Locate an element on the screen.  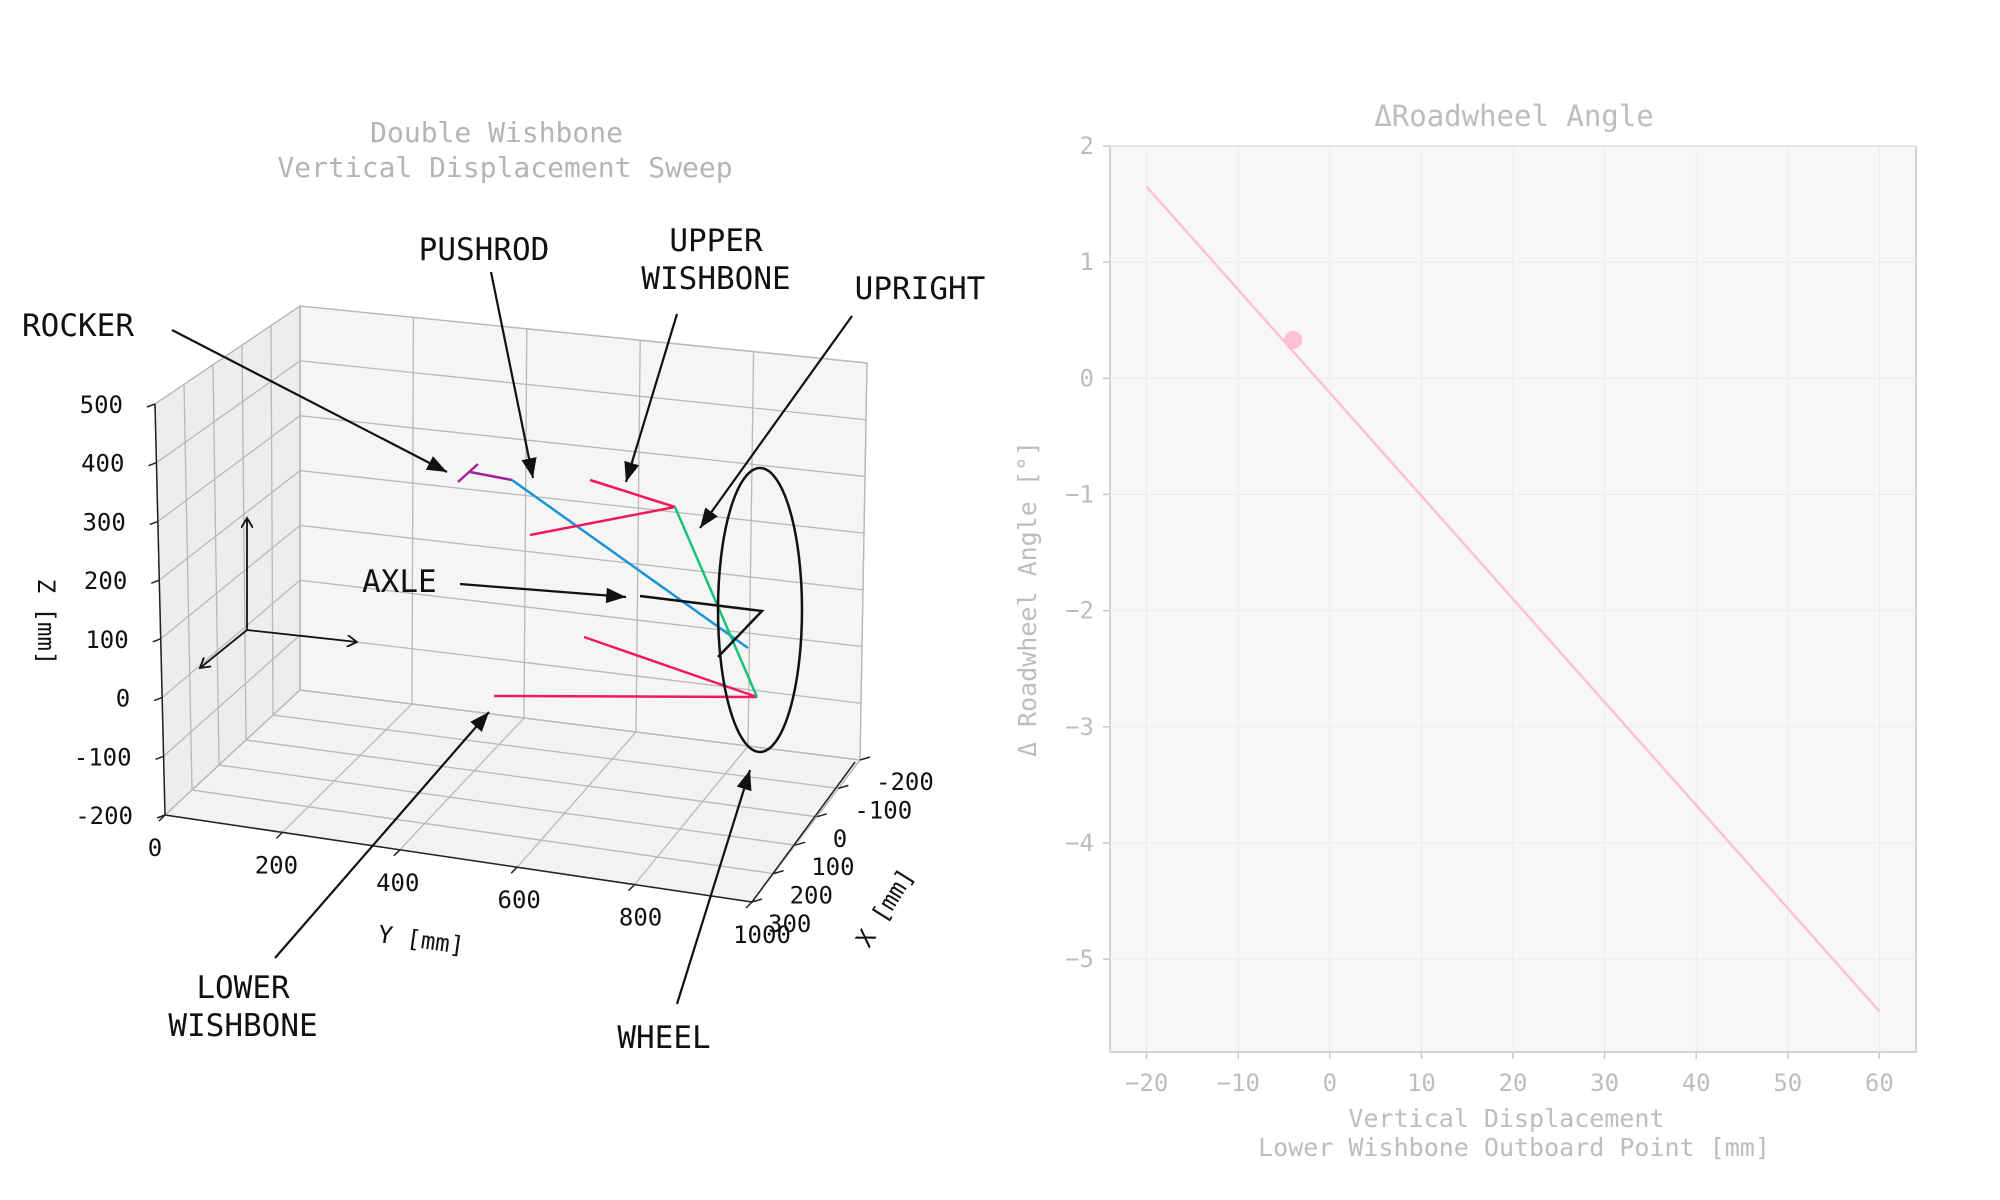
rocker-callout-text: ROCKER is located at coordinates (78, 326).